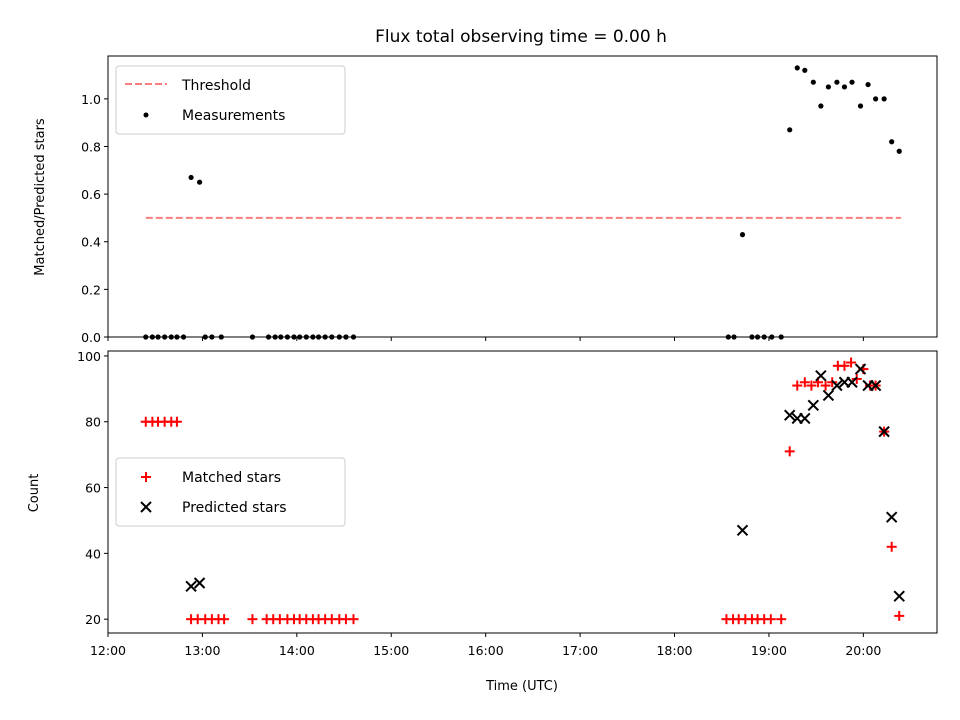 This screenshot has height=720, width=960. I want to click on top-legend-box, so click(230, 100).